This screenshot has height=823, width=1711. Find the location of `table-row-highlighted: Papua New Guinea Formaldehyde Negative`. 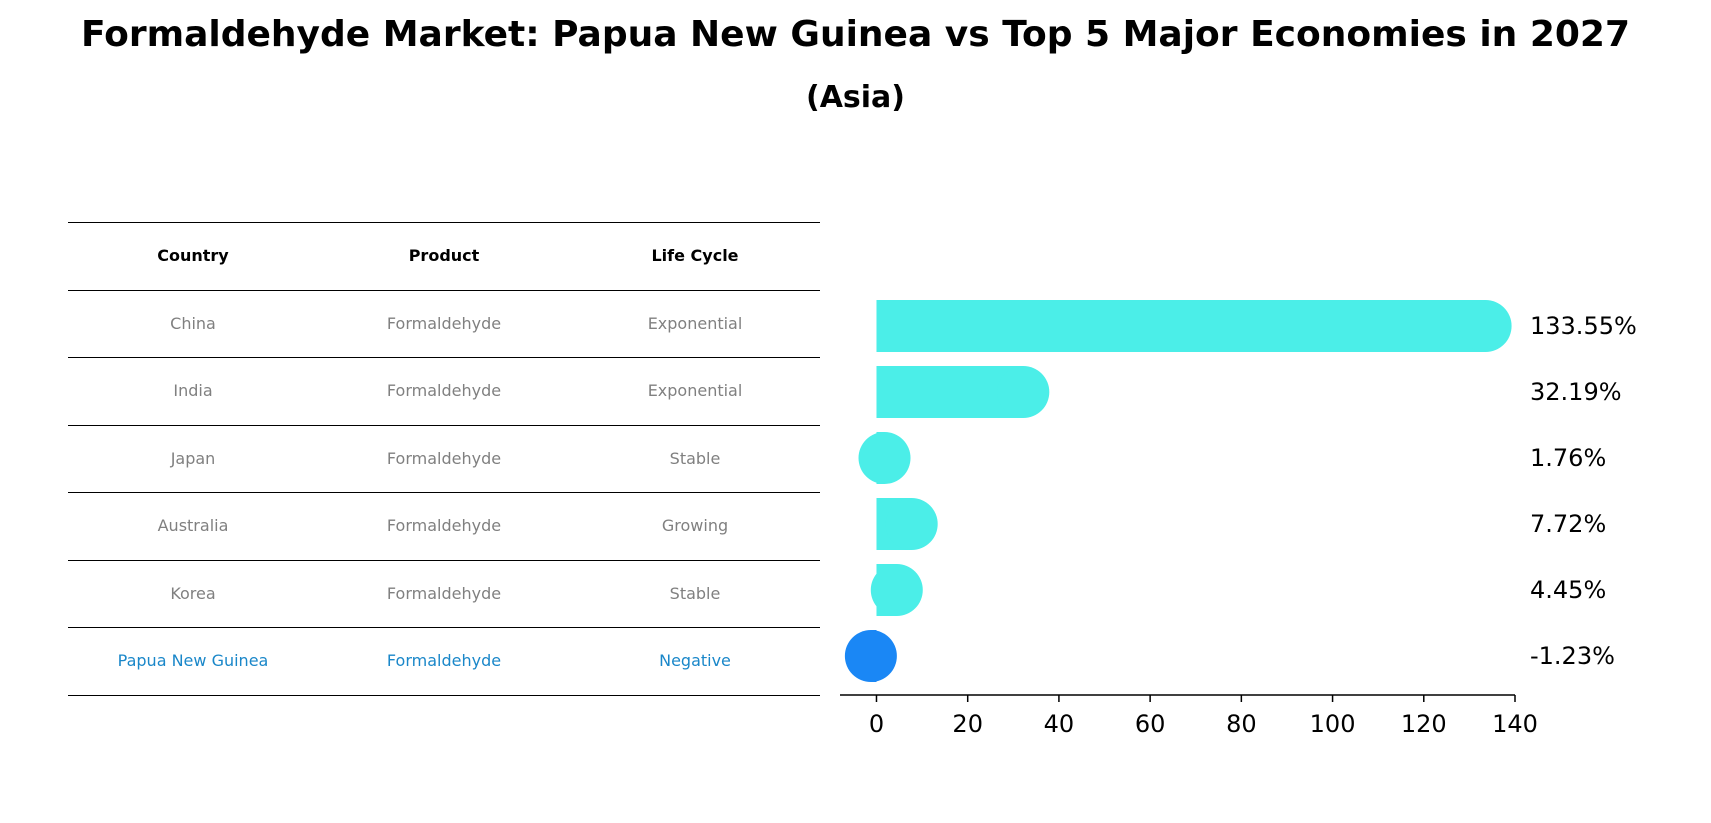

table-row-highlighted: Papua New Guinea Formaldehyde Negative is located at coordinates (444, 661).